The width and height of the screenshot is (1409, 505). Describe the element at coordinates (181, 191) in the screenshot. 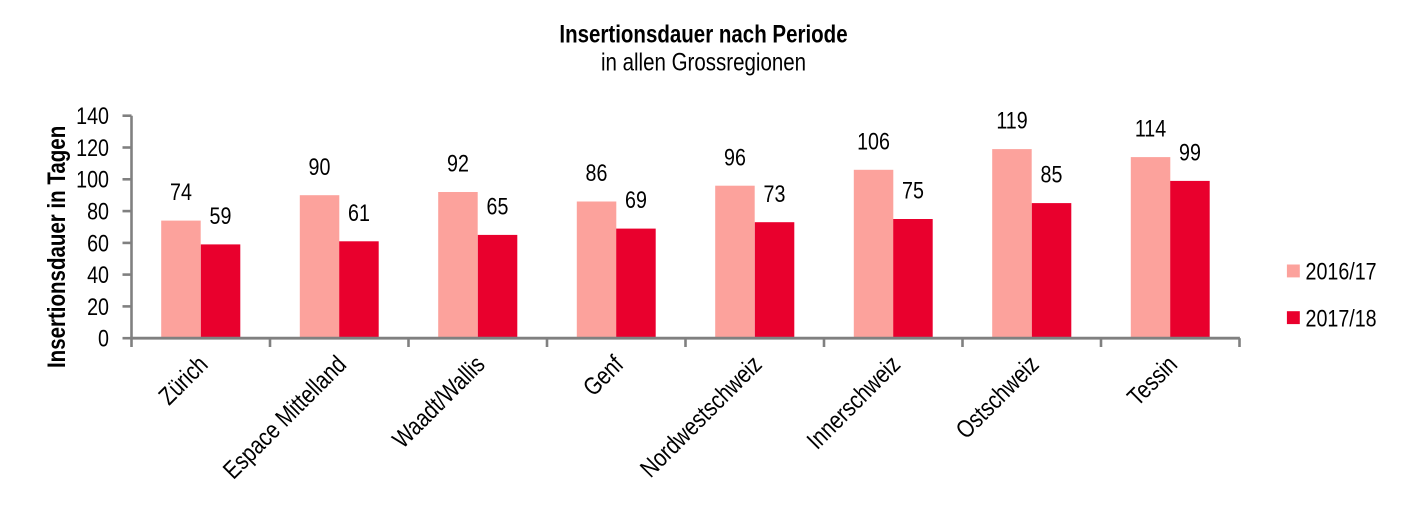

I see `svg-text: 74` at that location.